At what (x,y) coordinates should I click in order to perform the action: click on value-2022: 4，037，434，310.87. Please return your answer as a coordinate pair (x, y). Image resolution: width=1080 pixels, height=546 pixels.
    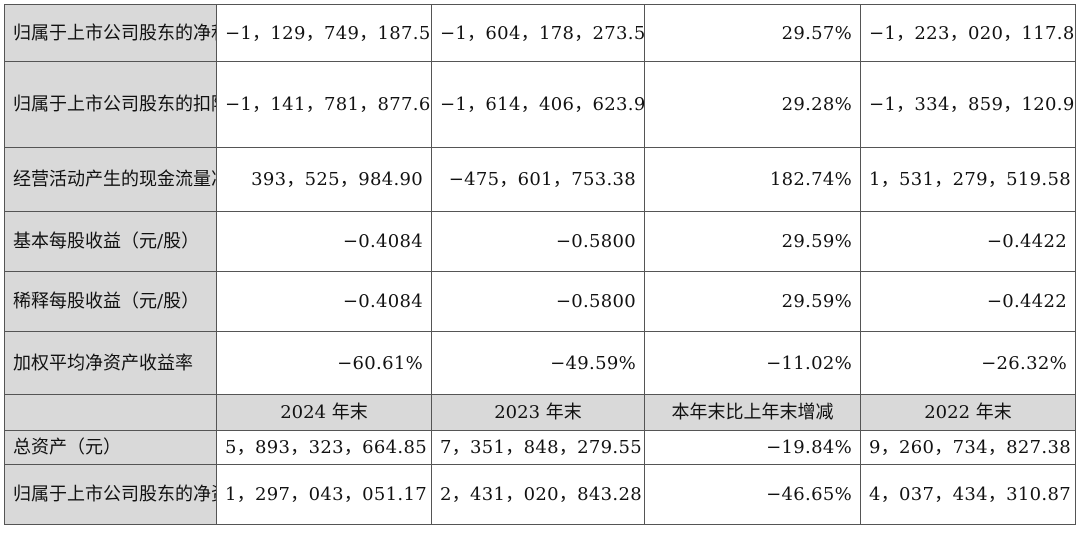
    Looking at the image, I should click on (968, 494).